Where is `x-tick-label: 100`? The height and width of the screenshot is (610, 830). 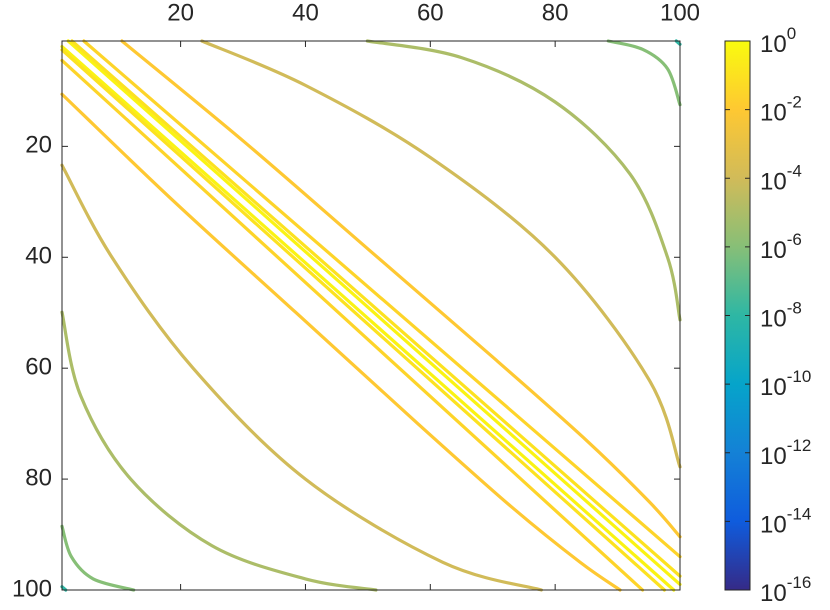
x-tick-label: 100 is located at coordinates (680, 13).